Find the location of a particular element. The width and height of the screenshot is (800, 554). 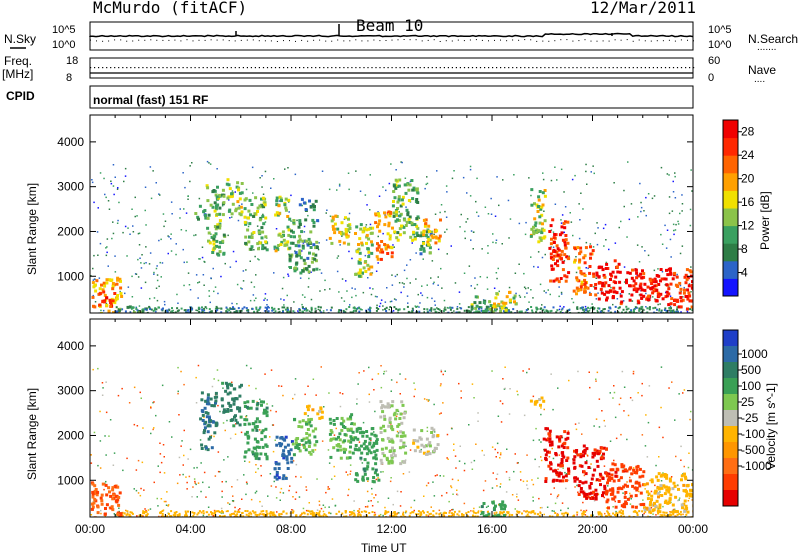

noise-traces is located at coordinates (391, 33).